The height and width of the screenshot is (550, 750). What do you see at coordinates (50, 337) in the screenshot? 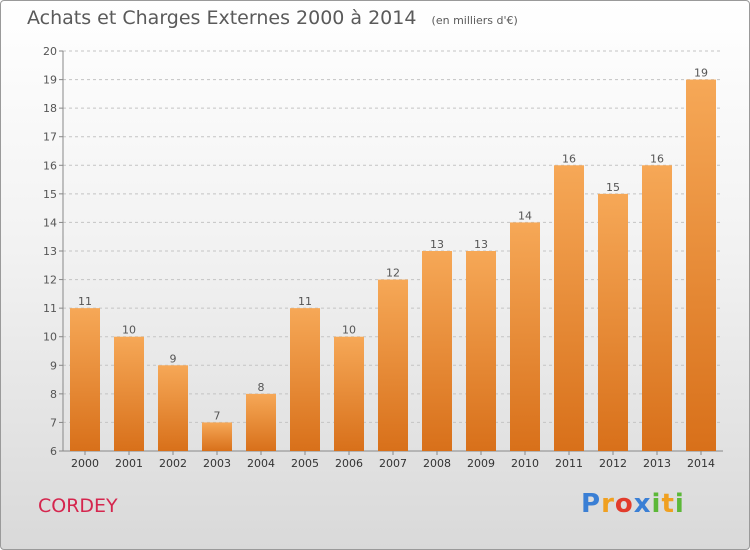
I see `y-tick-label: 10` at bounding box center [50, 337].